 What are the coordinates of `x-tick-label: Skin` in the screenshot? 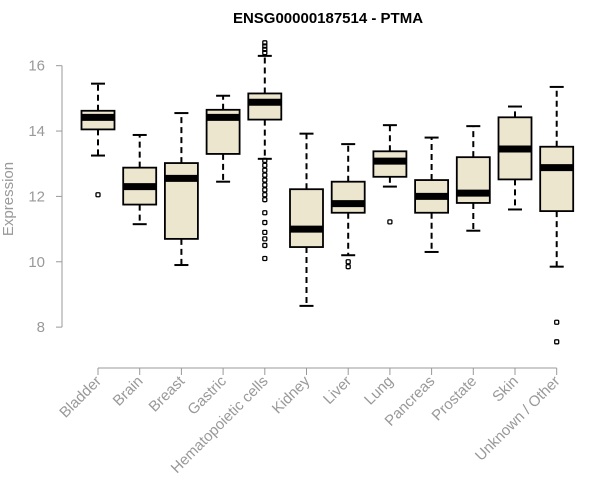 It's located at (505, 389).